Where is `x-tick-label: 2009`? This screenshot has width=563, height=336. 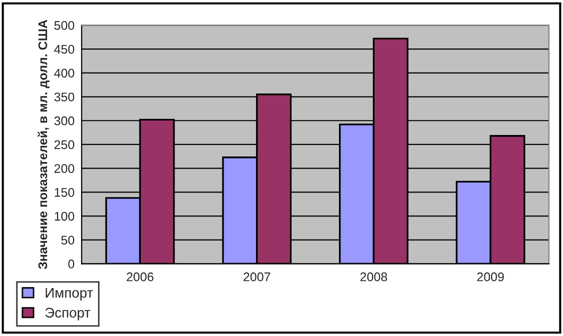
x-tick-label: 2009 is located at coordinates (490, 277).